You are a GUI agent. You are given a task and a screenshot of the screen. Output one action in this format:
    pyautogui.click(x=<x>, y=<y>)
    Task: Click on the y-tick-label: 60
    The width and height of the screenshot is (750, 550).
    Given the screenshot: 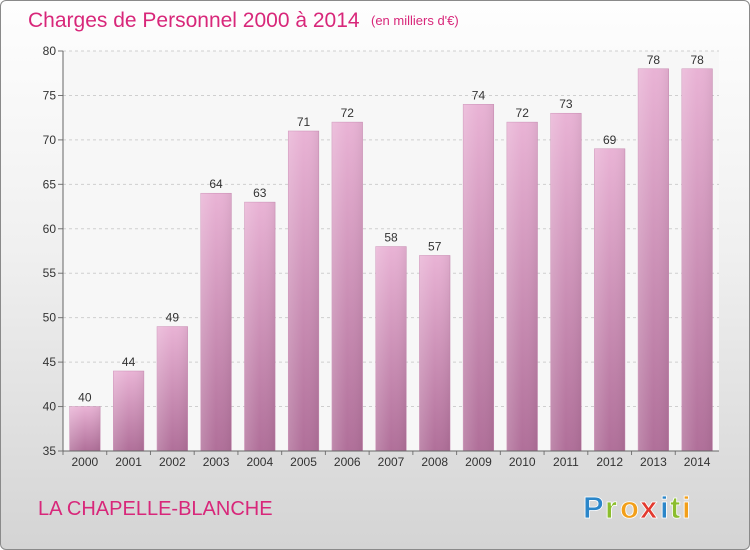 What is the action you would take?
    pyautogui.click(x=50, y=229)
    